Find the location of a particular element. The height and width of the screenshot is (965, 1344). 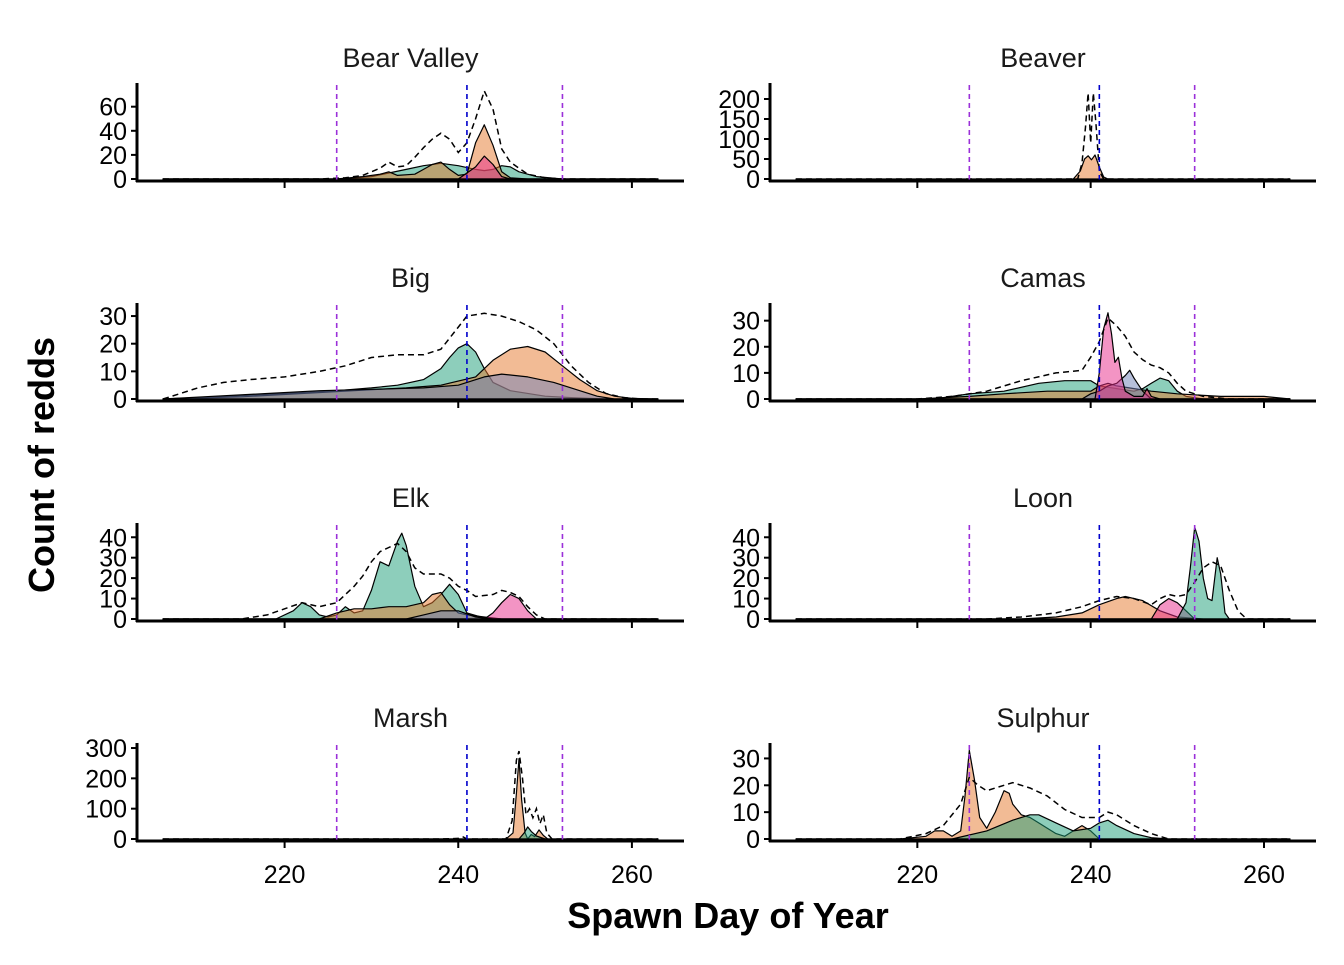

y-tick-label: 300 is located at coordinates (106, 749).